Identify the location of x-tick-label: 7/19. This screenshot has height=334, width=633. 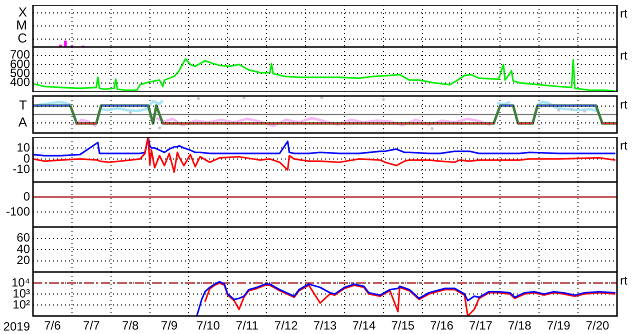
(558, 325).